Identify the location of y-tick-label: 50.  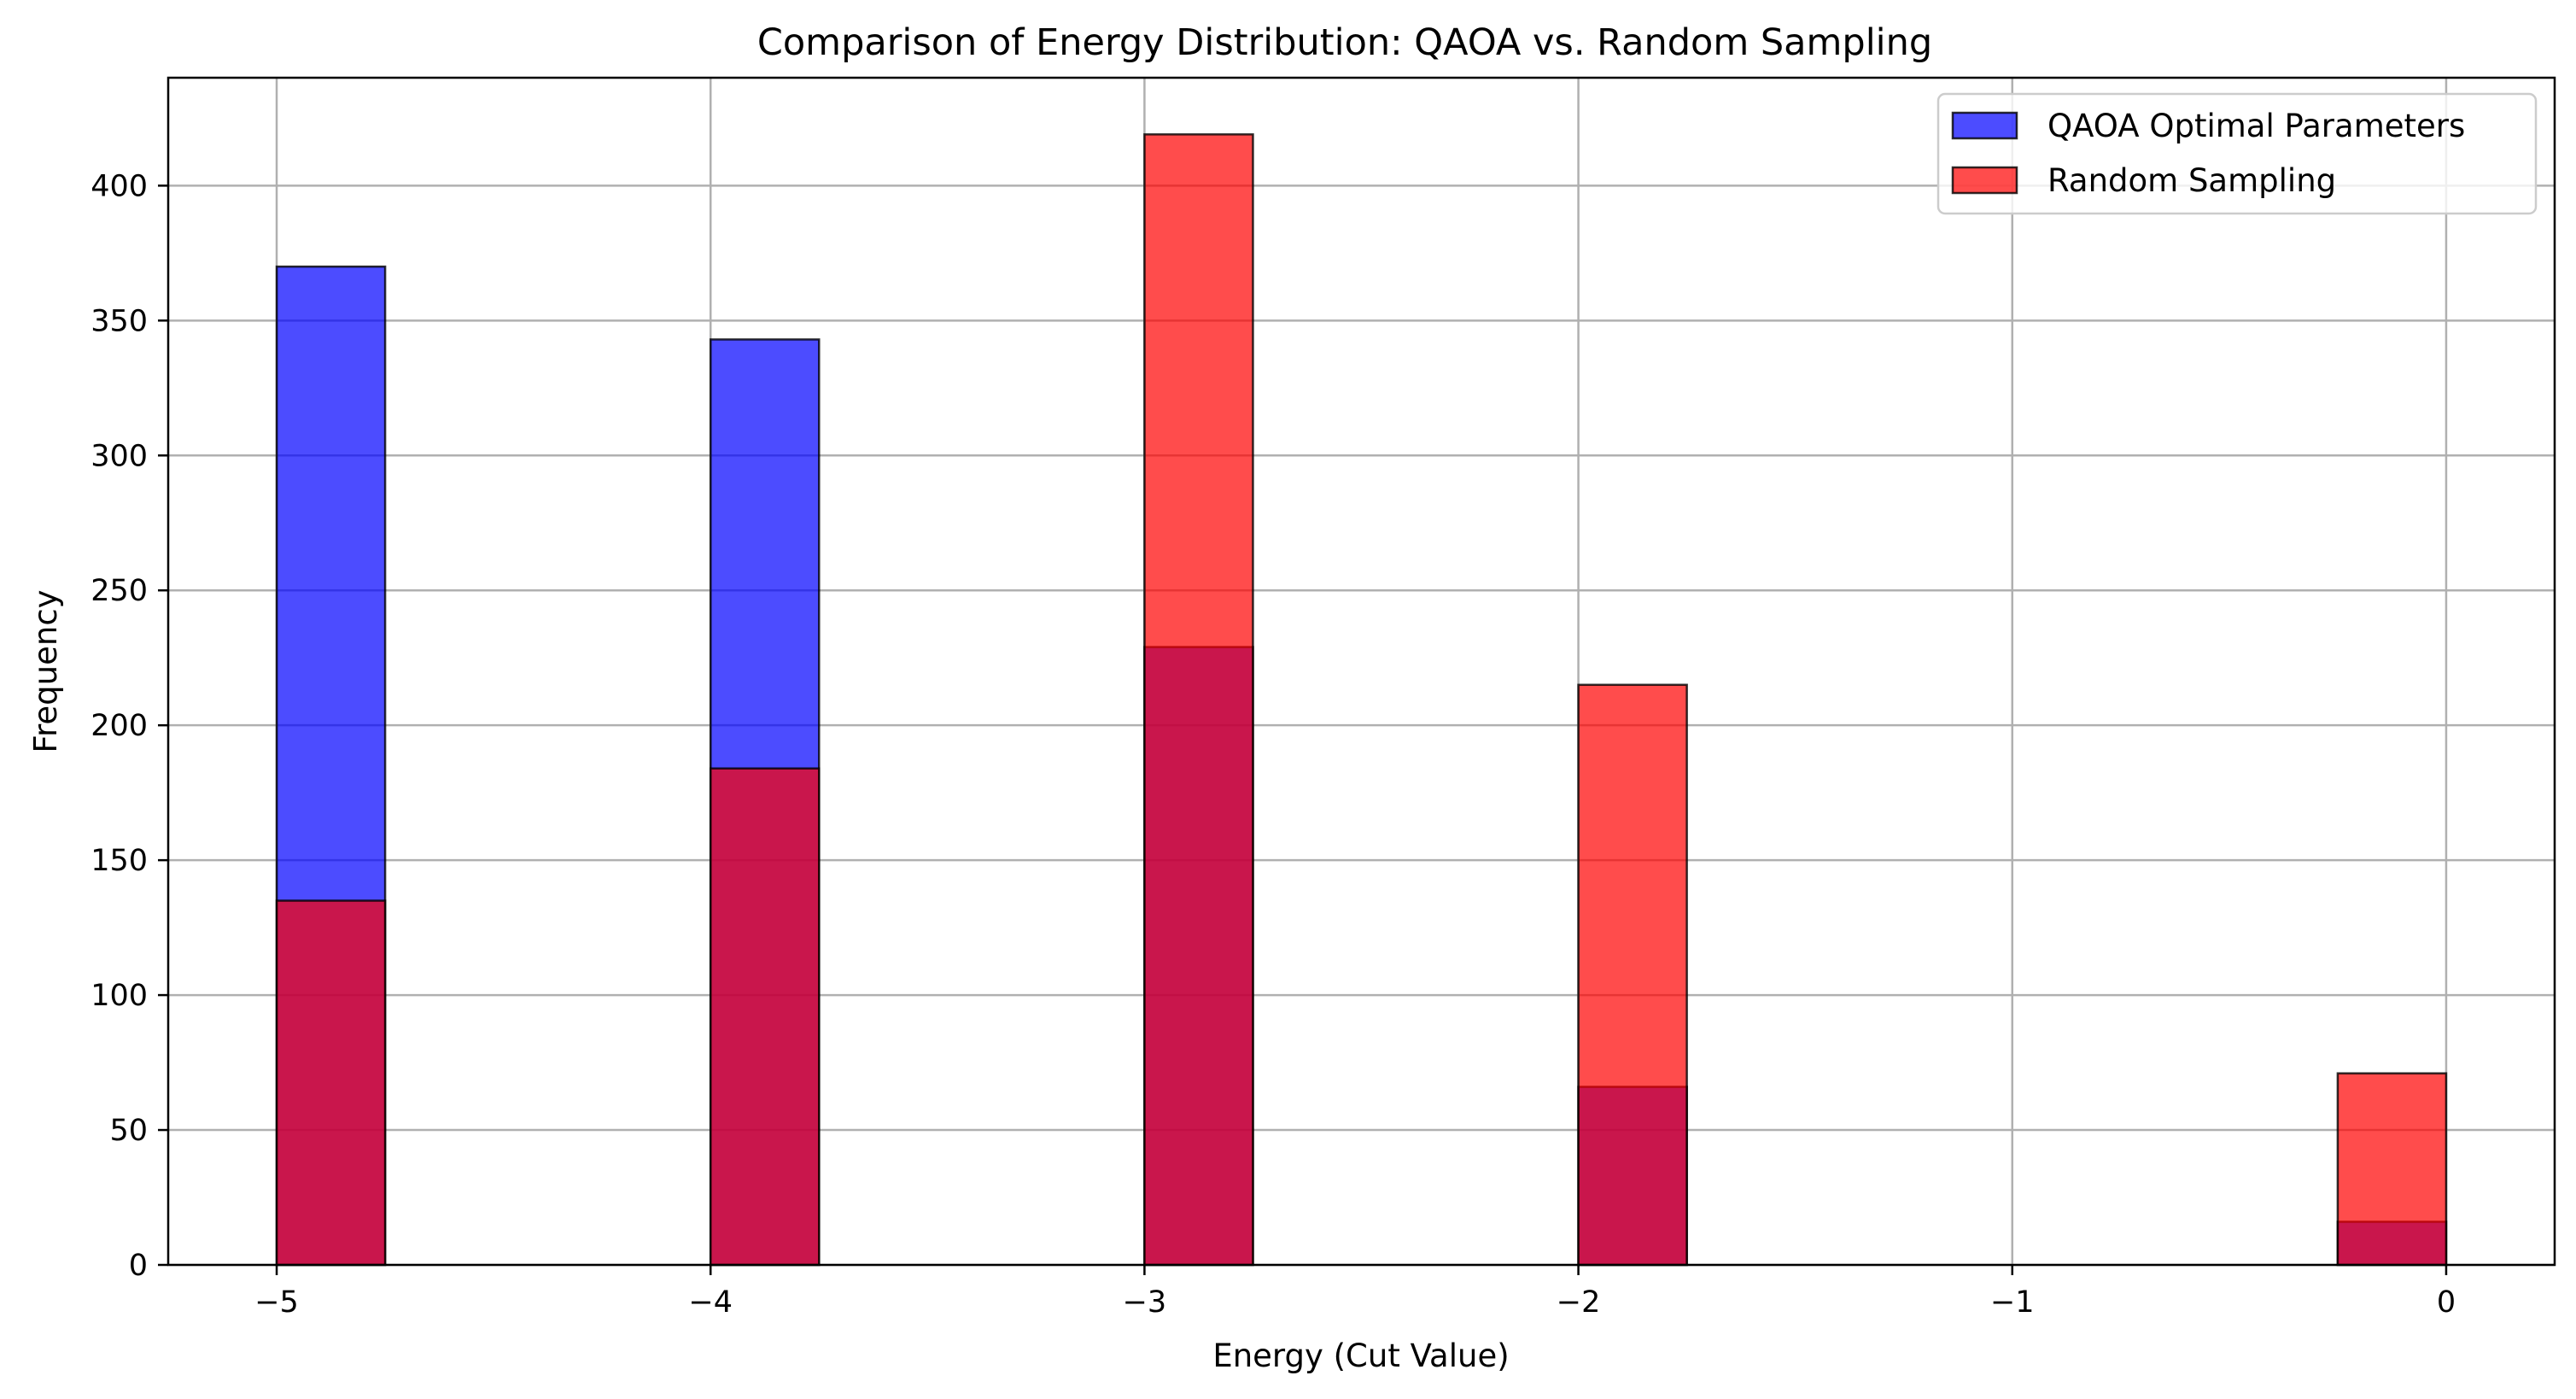
(128, 1131).